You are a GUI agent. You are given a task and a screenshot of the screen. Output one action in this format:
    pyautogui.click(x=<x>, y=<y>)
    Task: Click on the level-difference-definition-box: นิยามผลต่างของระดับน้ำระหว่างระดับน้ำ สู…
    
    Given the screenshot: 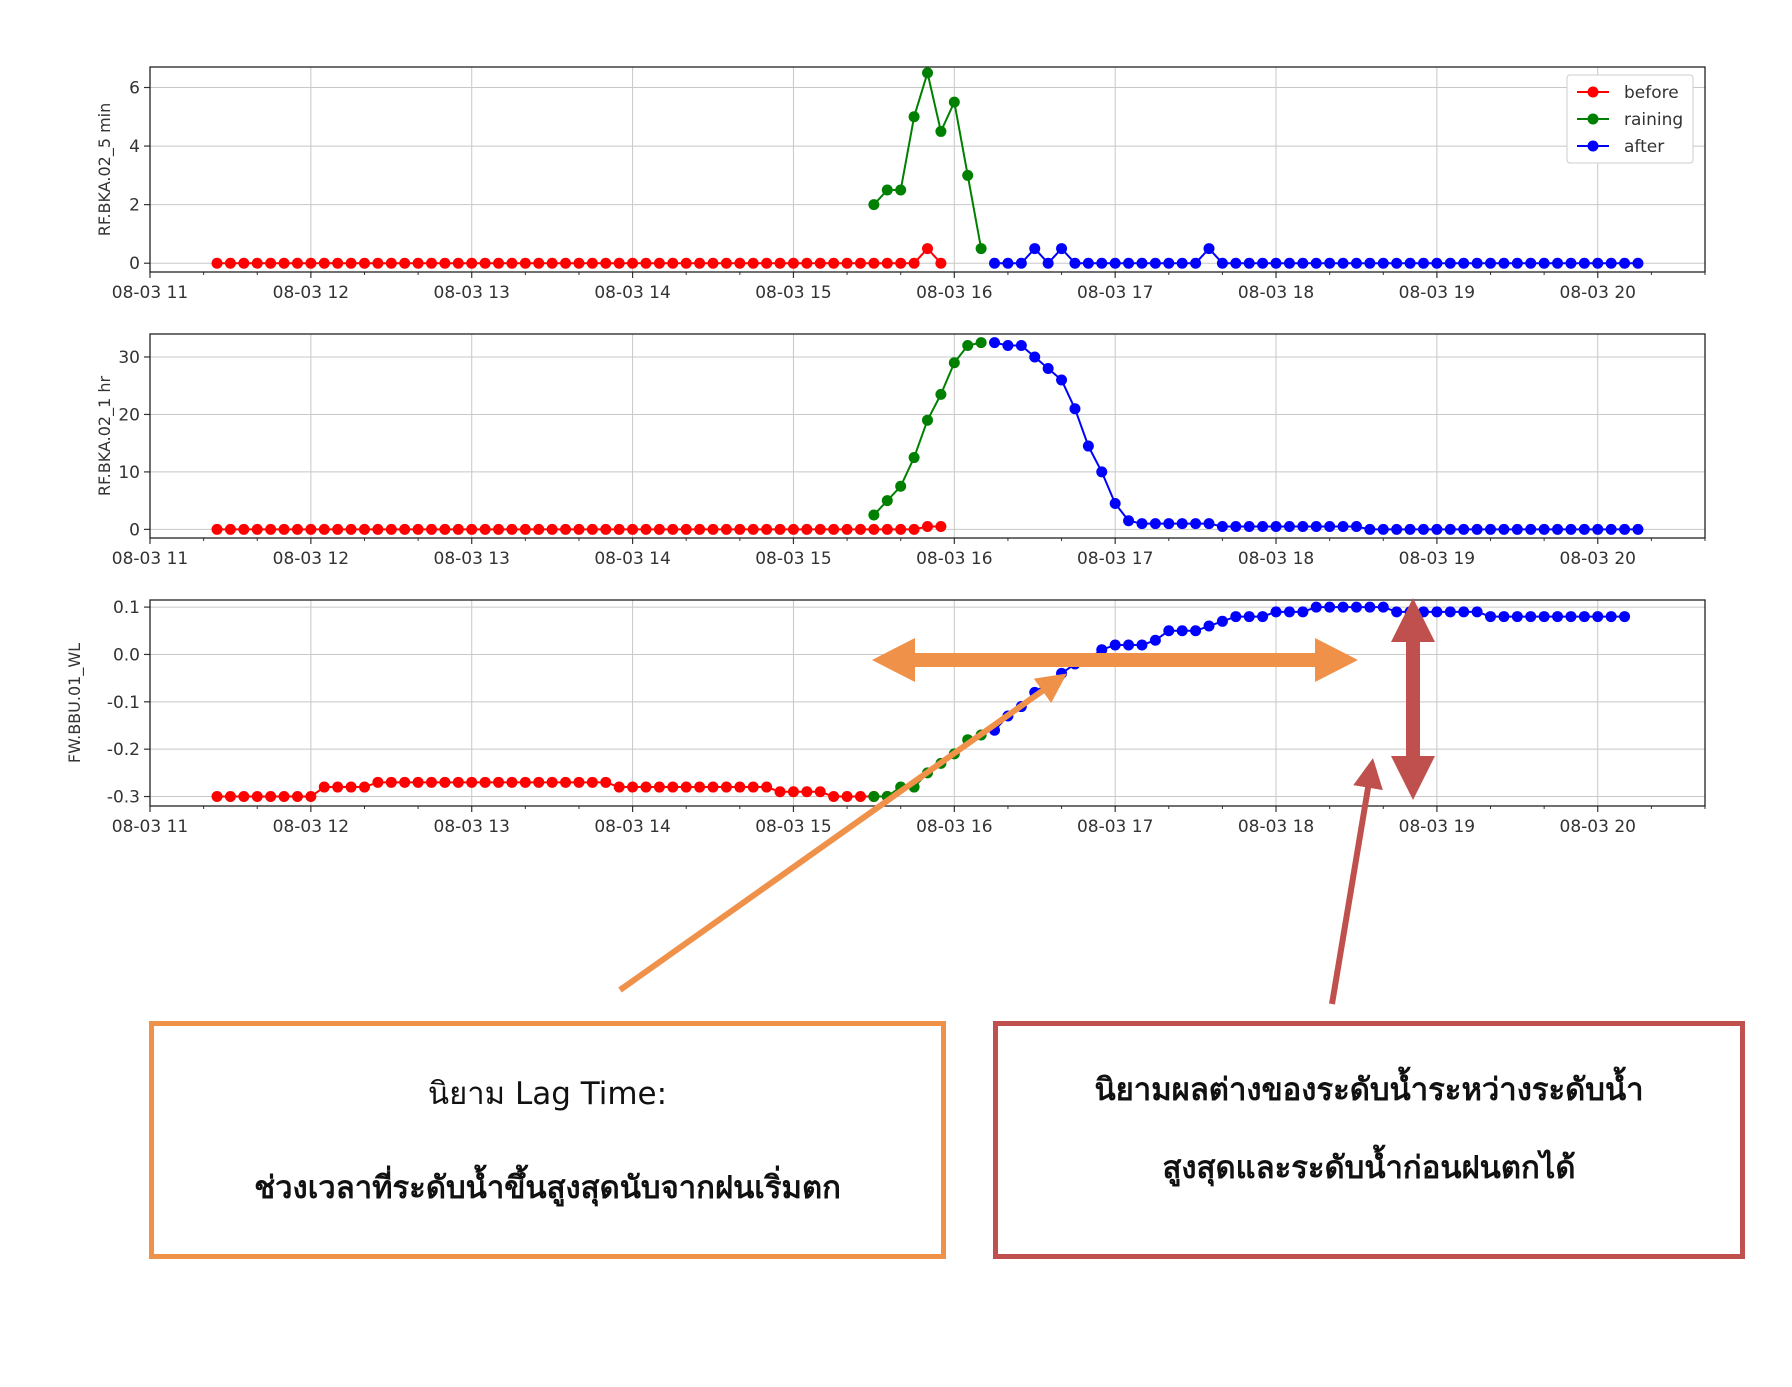 What is the action you would take?
    pyautogui.click(x=1369, y=1140)
    